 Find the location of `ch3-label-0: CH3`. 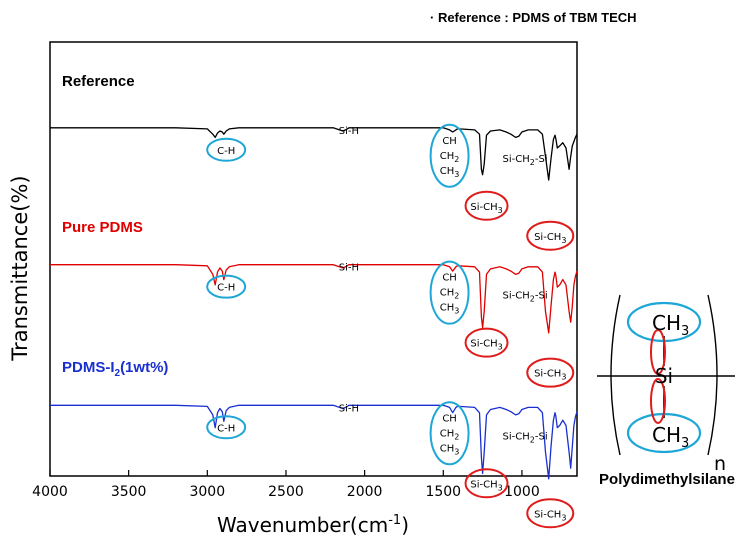

ch3-label-0: CH3 is located at coordinates (450, 172).